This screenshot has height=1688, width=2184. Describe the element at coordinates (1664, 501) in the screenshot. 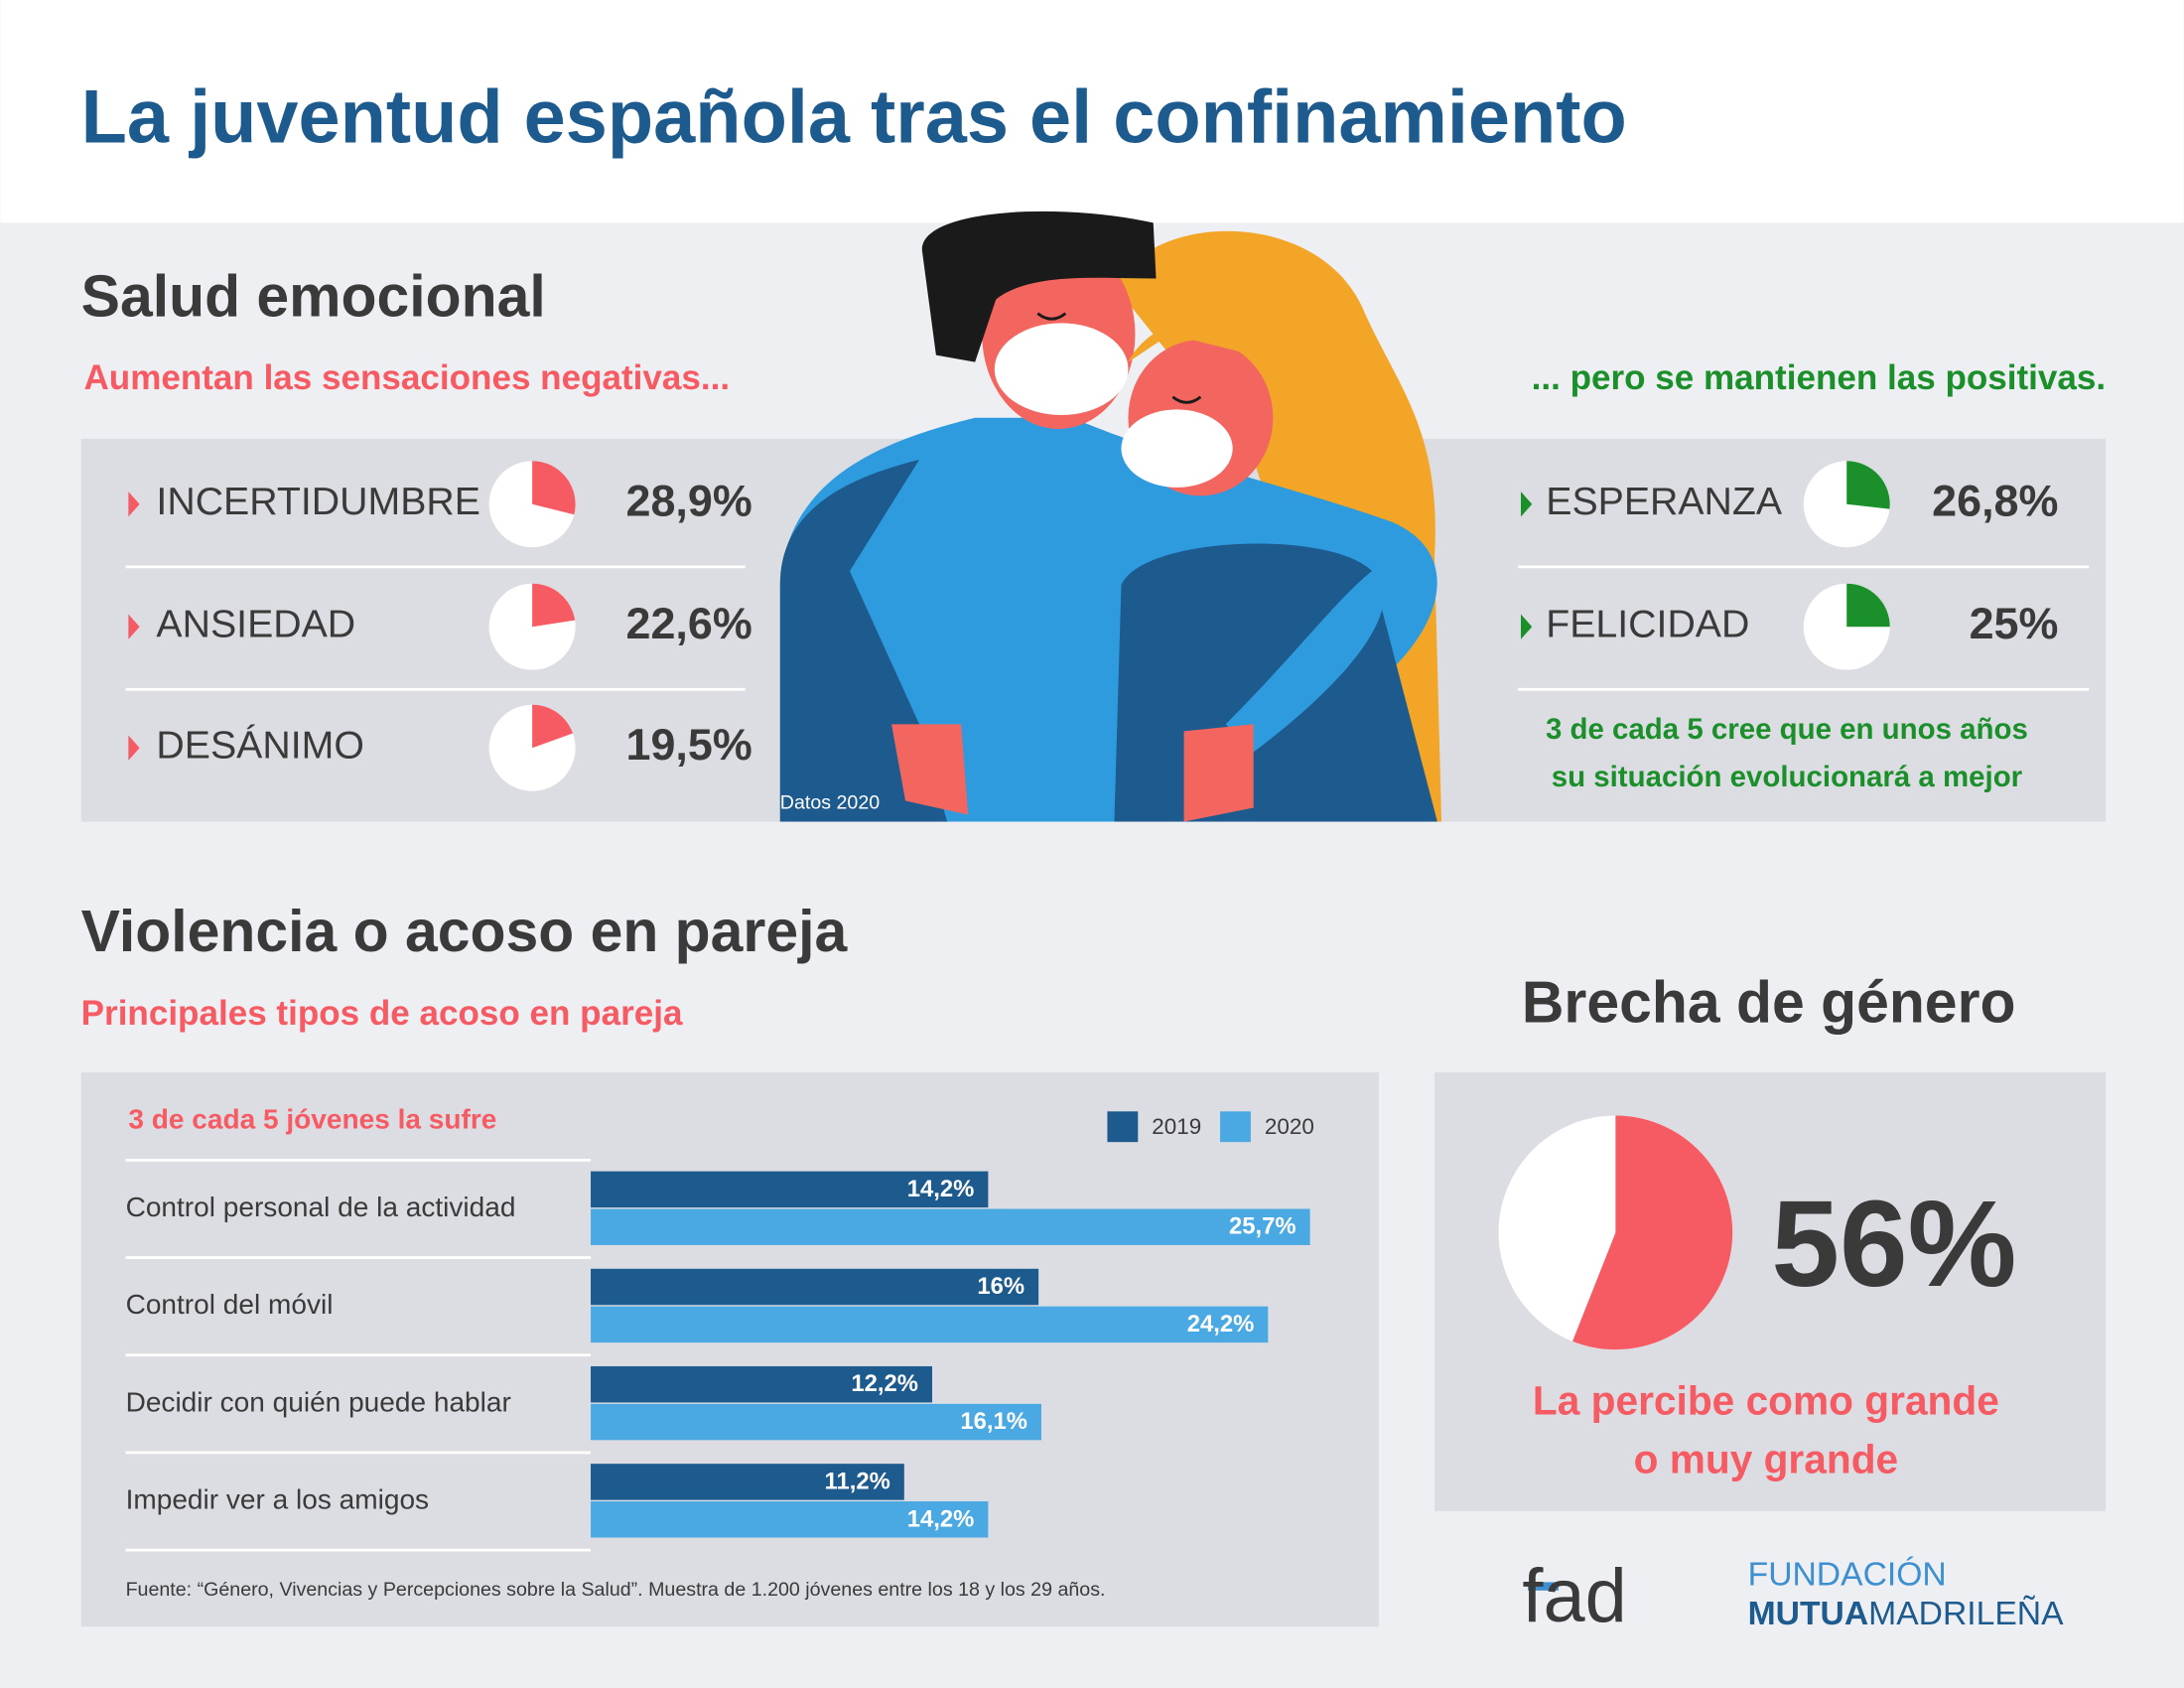

I see `category-label: ESPERANZA` at that location.